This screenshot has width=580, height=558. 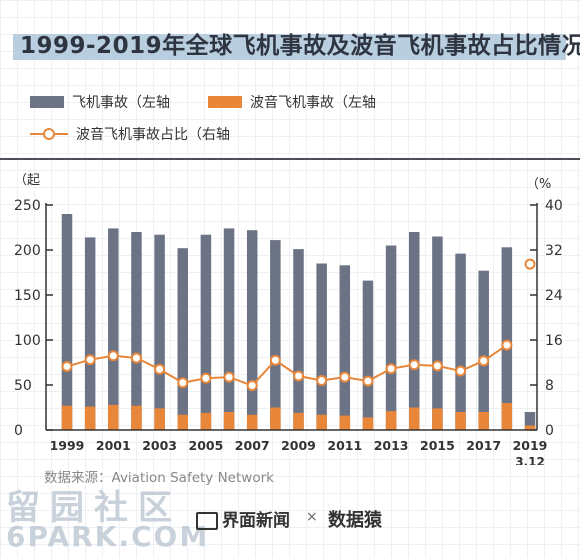 What do you see at coordinates (27, 251) in the screenshot?
I see `y-left-tick-label: 200` at bounding box center [27, 251].